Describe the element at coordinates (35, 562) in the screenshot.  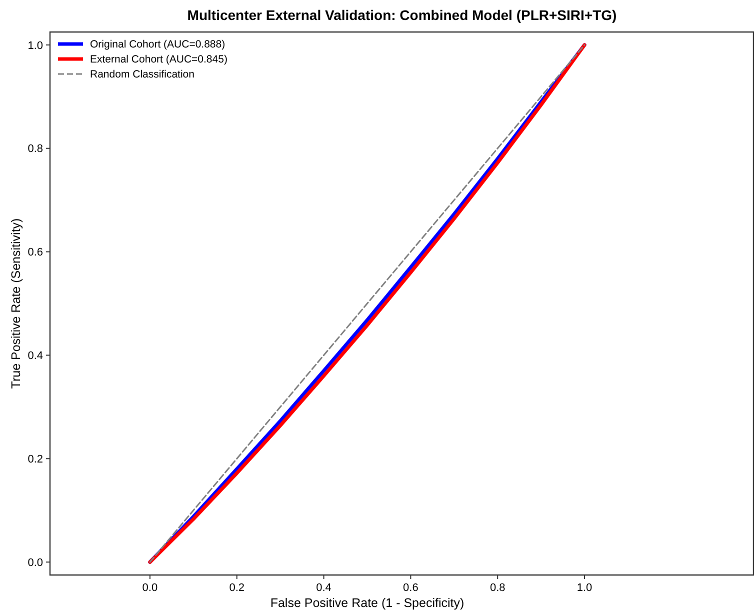
I see `y-tick-label: 0.0` at that location.